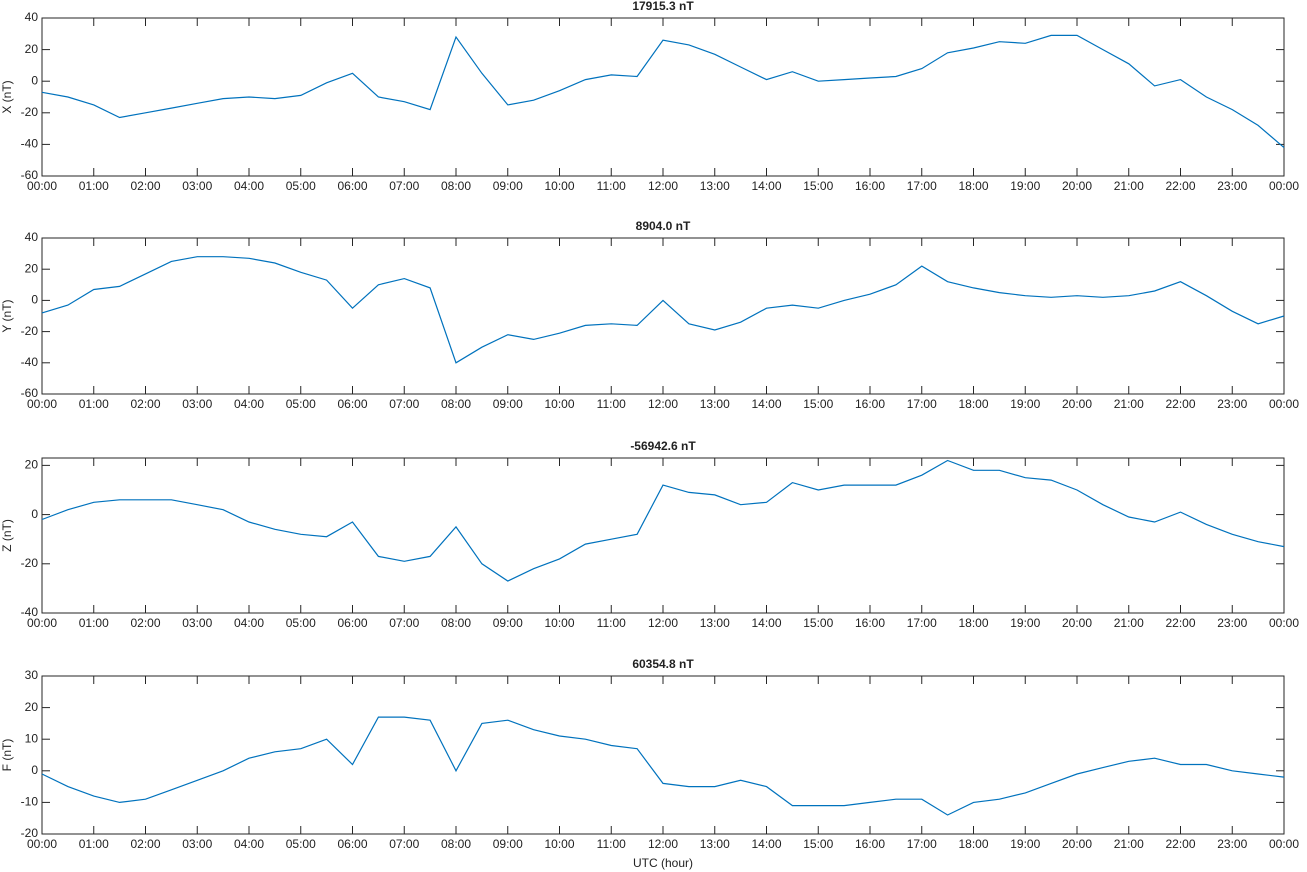 The height and width of the screenshot is (872, 1307). Describe the element at coordinates (7, 535) in the screenshot. I see `y-axis-label: Z (nT)` at that location.